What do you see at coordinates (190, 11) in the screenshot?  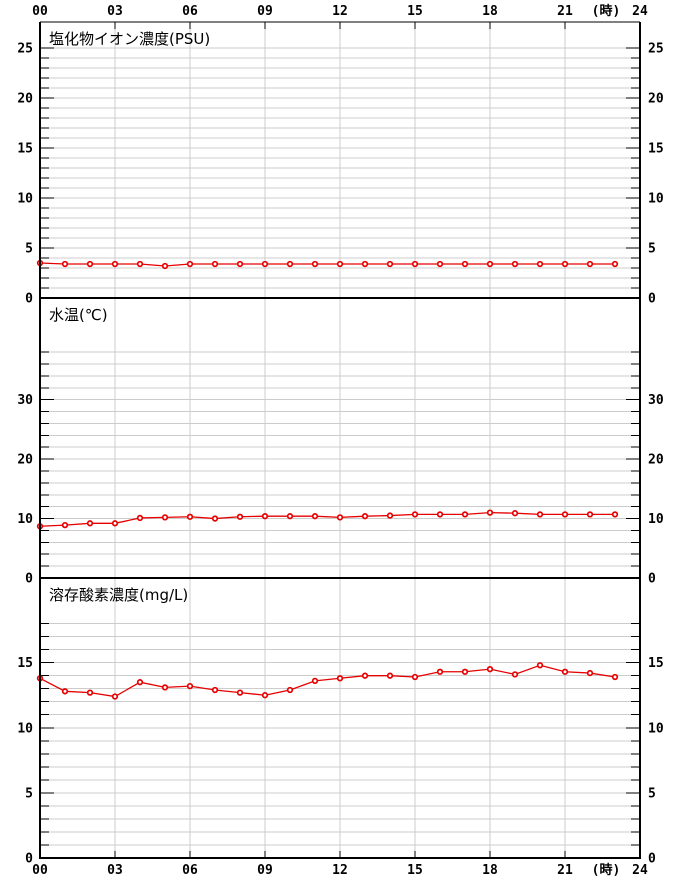 I see `x-axis-label-top: 06` at bounding box center [190, 11].